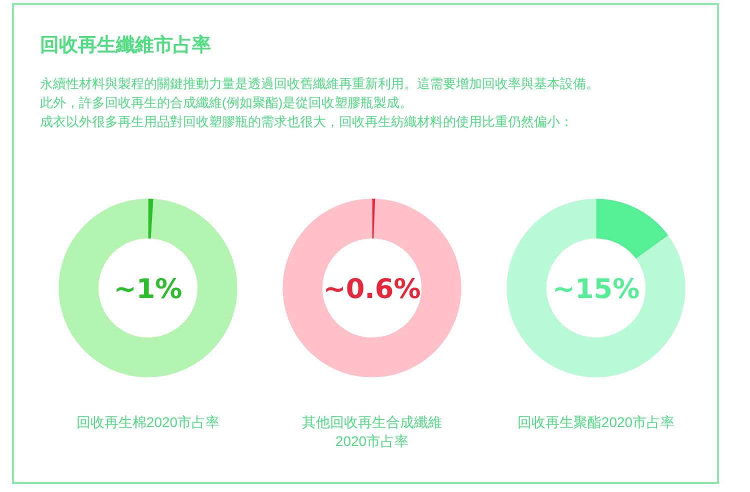 This screenshot has height=492, width=750. What do you see at coordinates (148, 422) in the screenshot?
I see `text: 回收再生棉2020市占率` at bounding box center [148, 422].